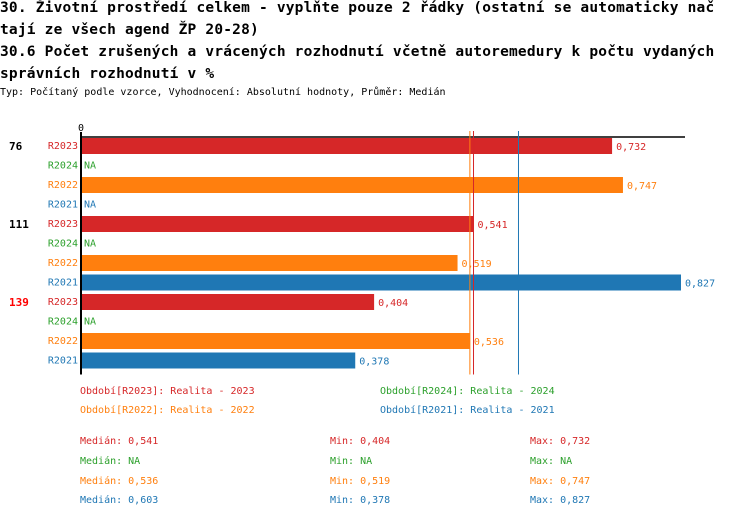 The height and width of the screenshot is (520, 750). I want to click on stat-median-r2024: Medián: NA, so click(110, 461).